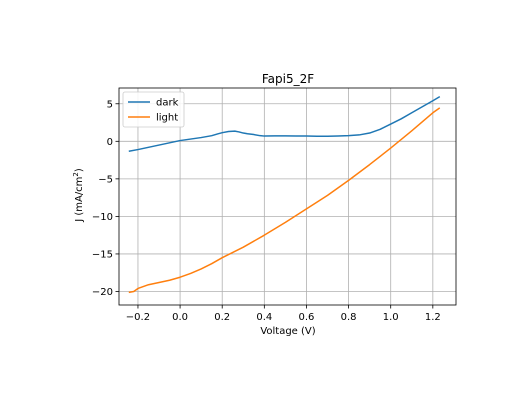 The width and height of the screenshot is (526, 412). I want to click on y-axis-label: J (mA/cm2), so click(78, 195).